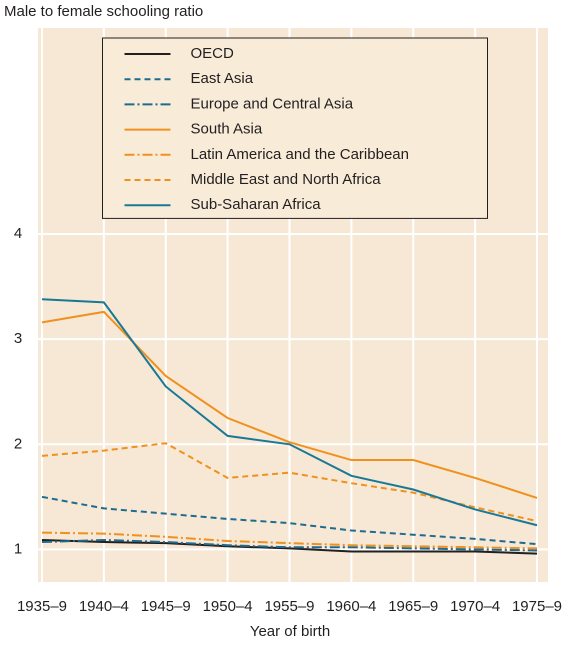 The image size is (566, 649). Describe the element at coordinates (227, 129) in the screenshot. I see `legend-label: South Asia` at that location.